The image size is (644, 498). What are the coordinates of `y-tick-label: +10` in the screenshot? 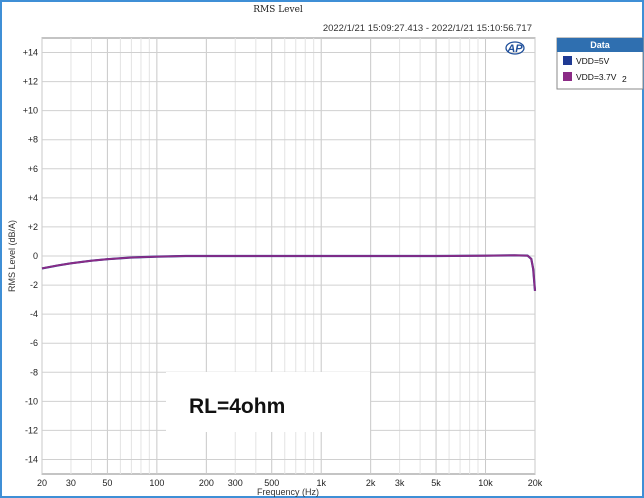 It's located at (30, 111).